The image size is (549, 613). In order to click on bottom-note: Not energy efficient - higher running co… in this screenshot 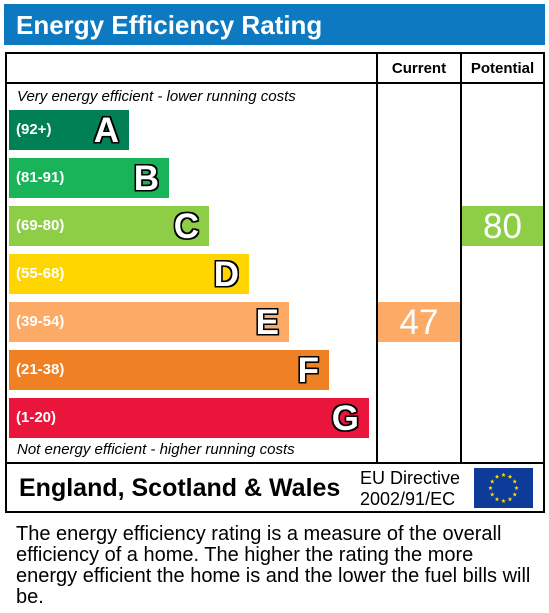, I will do `click(156, 449)`.